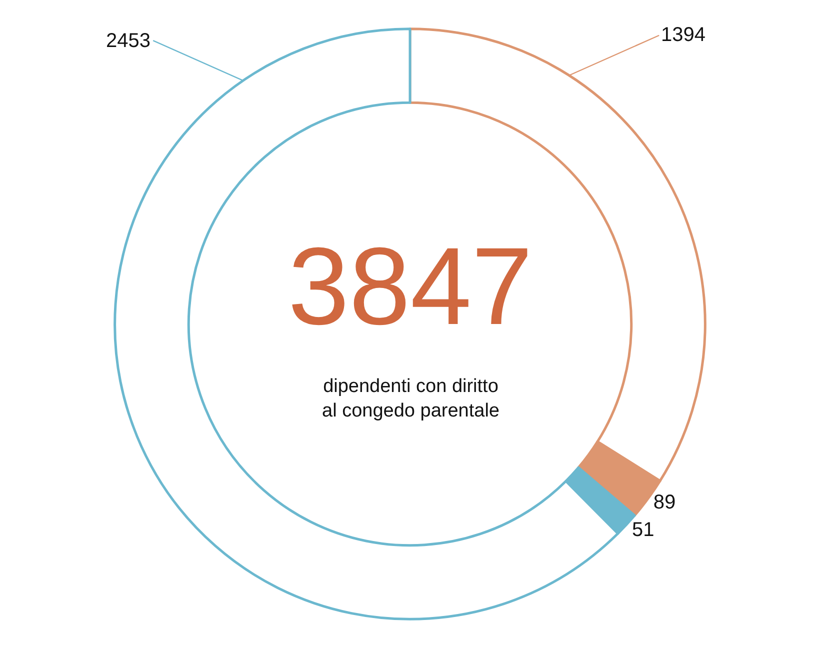 The image size is (820, 648). What do you see at coordinates (128, 41) in the screenshot?
I see `text: 2453` at bounding box center [128, 41].